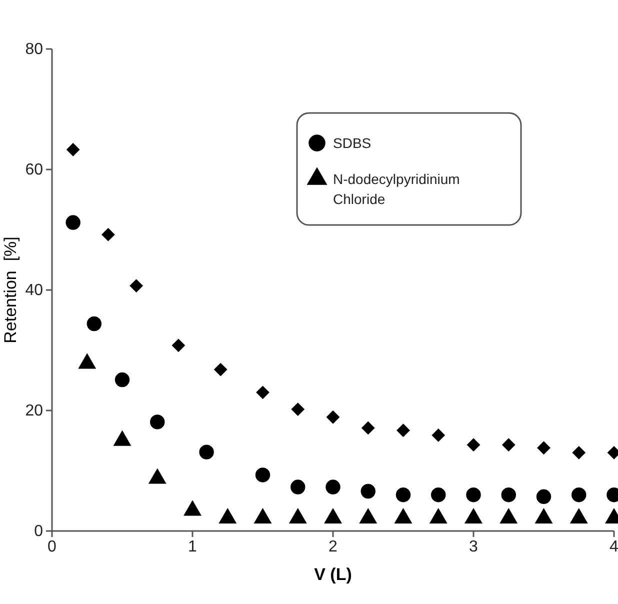 Image resolution: width=618 pixels, height=604 pixels. I want to click on x-tick-label: 0, so click(52, 547).